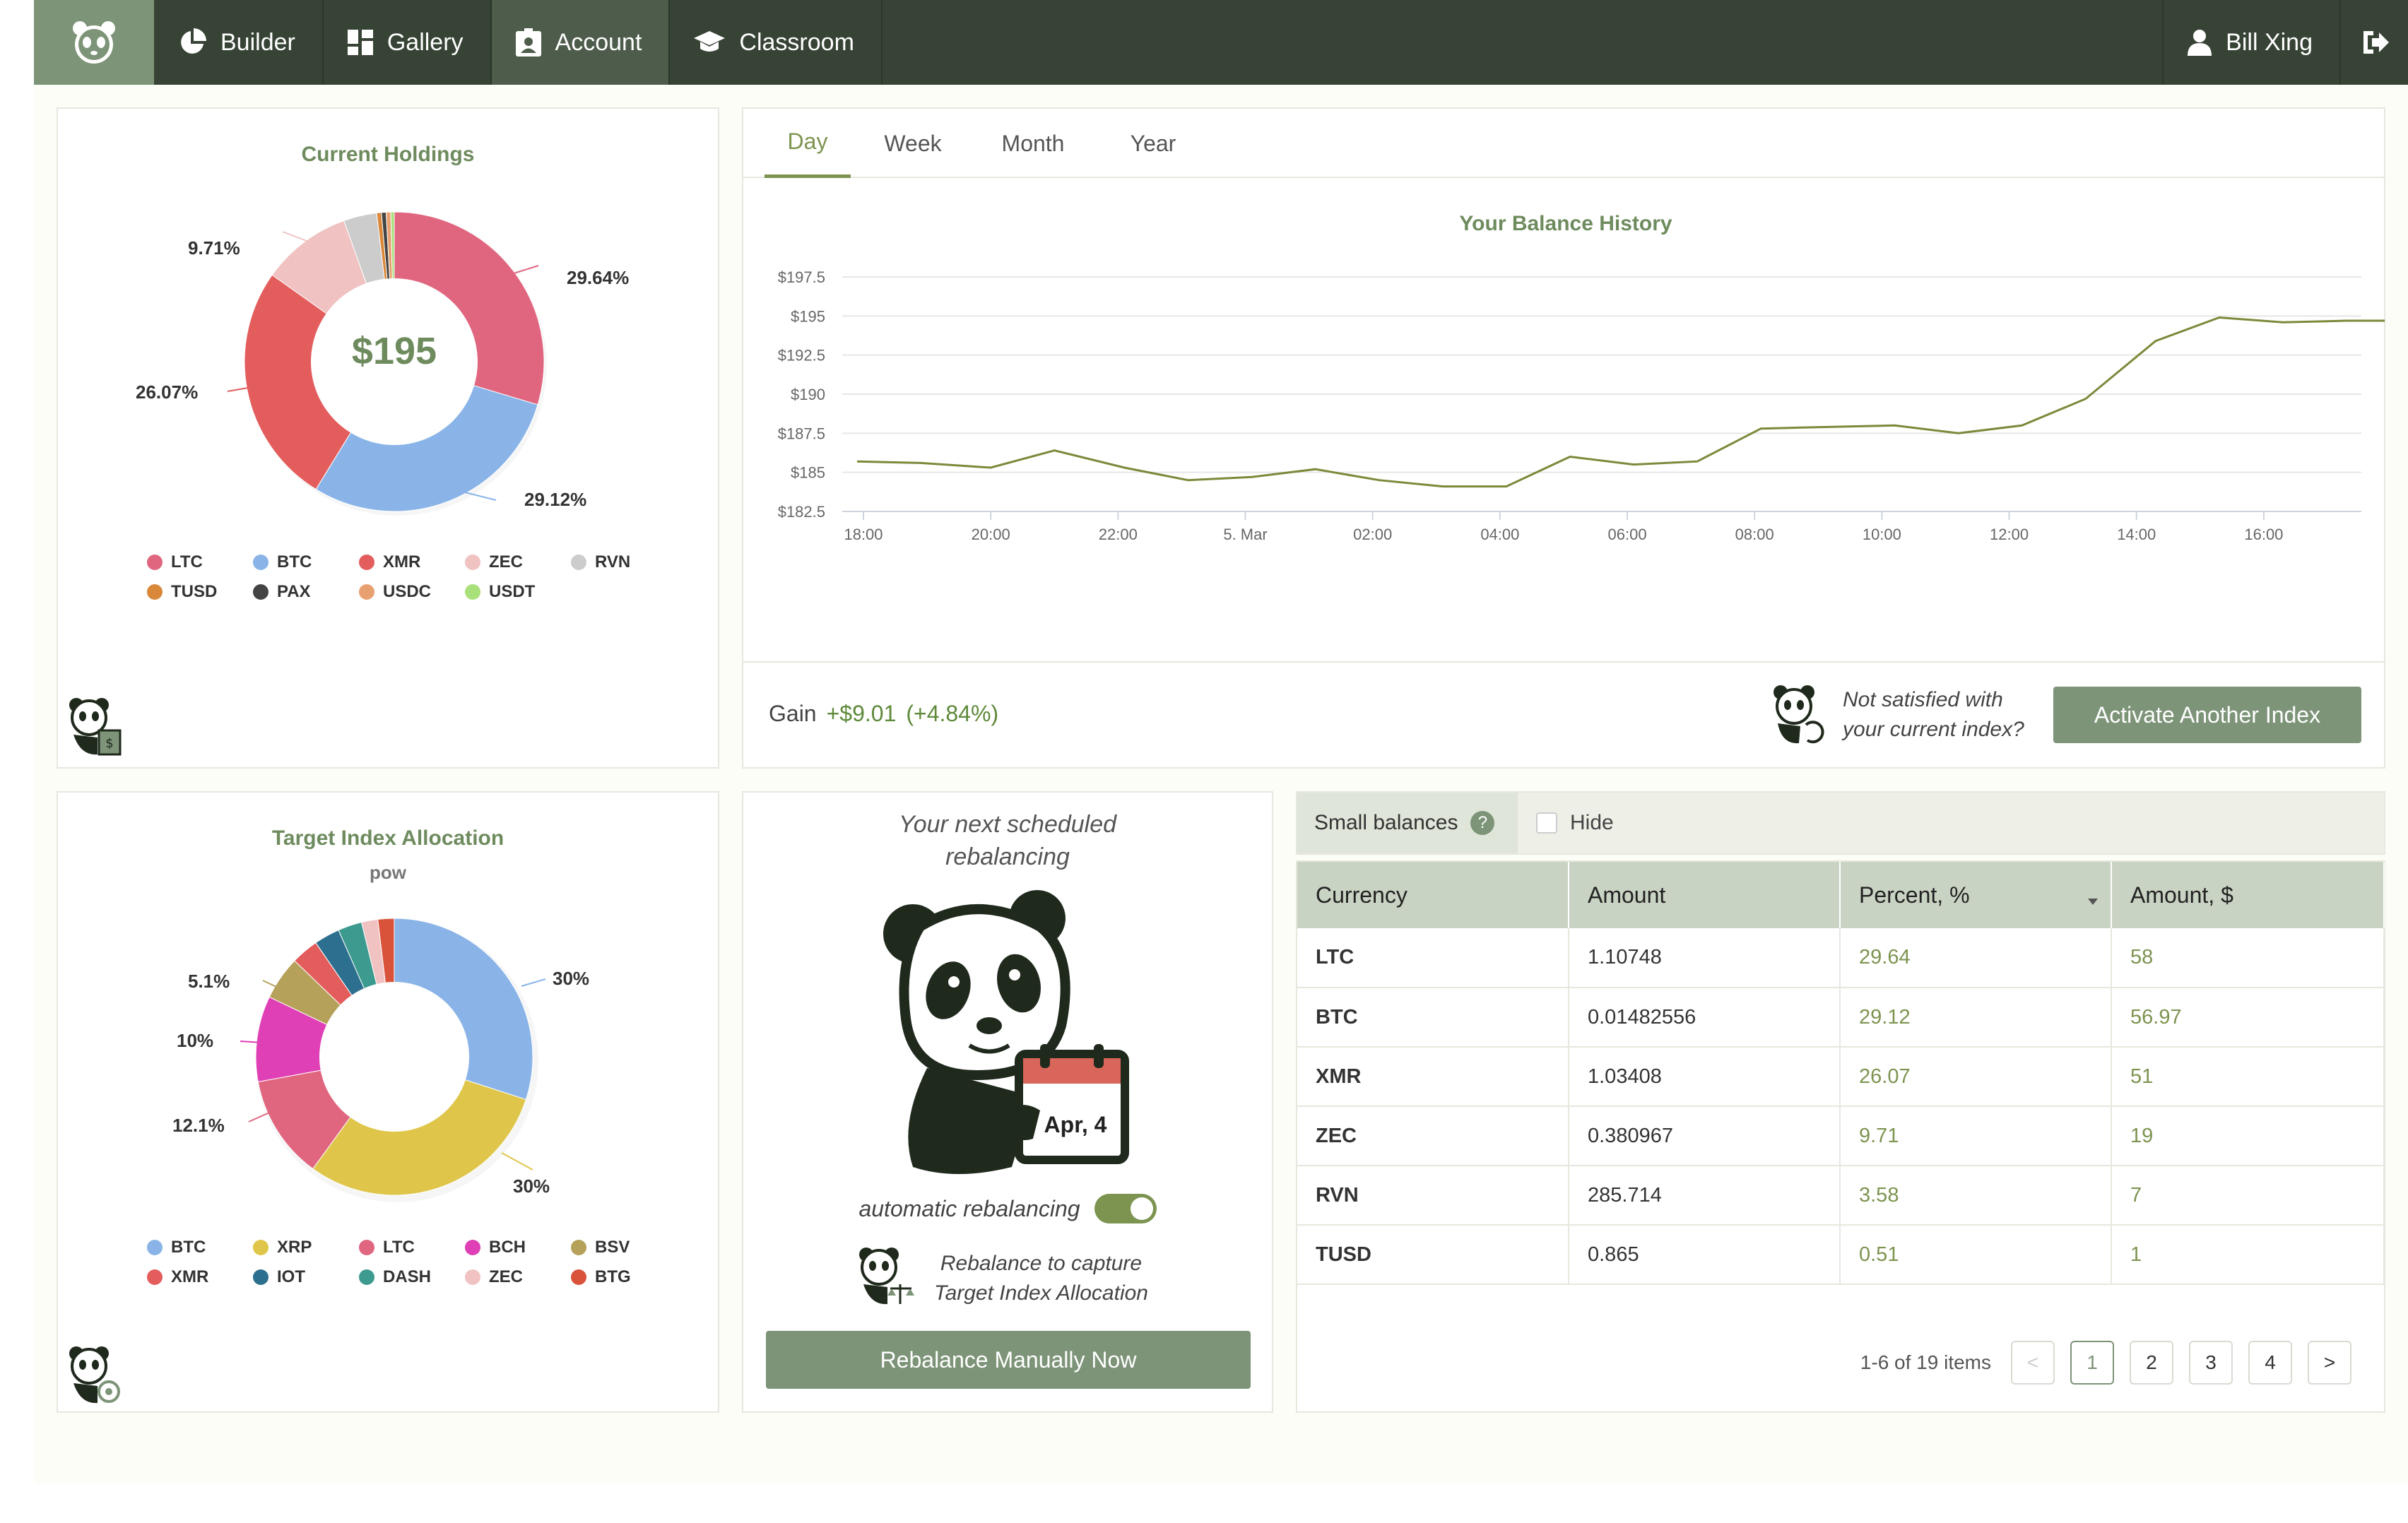 The width and height of the screenshot is (2408, 1523). I want to click on cell-amount: 1.10748, so click(1705, 958).